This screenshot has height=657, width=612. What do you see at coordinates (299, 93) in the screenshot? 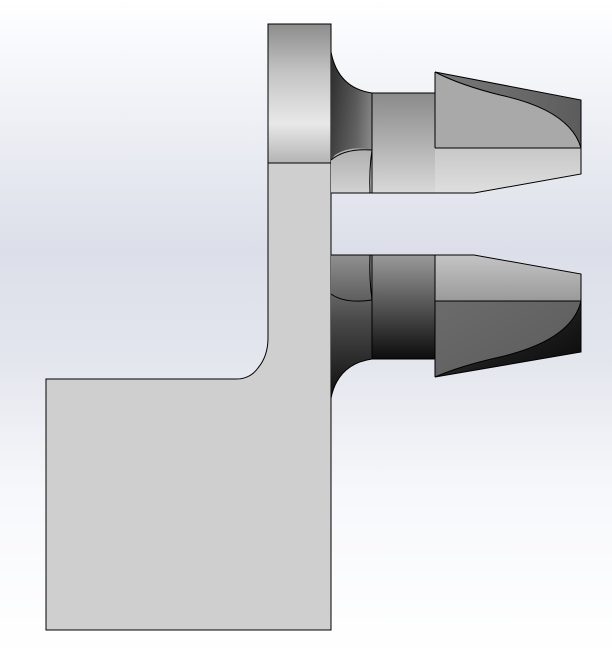
I see `top-flange` at bounding box center [299, 93].